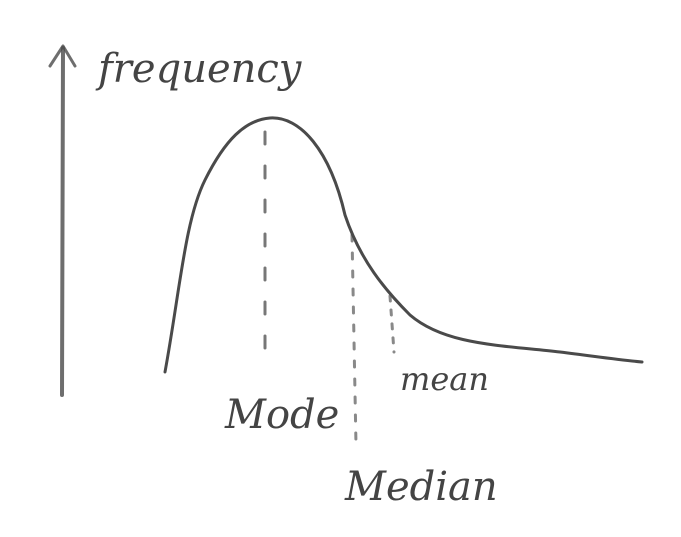 This screenshot has height=537, width=681. I want to click on y-axis-arrow, so click(62, 56).